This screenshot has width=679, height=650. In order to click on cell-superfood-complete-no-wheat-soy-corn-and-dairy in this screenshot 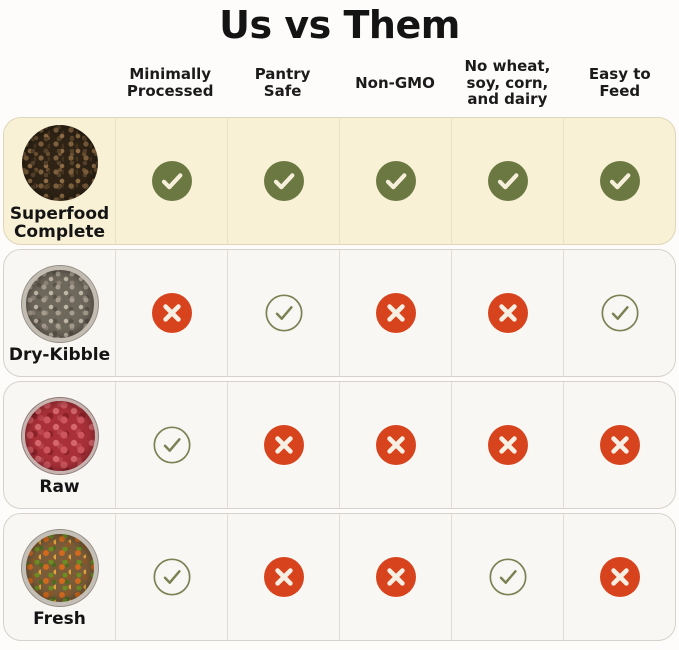, I will do `click(507, 181)`.